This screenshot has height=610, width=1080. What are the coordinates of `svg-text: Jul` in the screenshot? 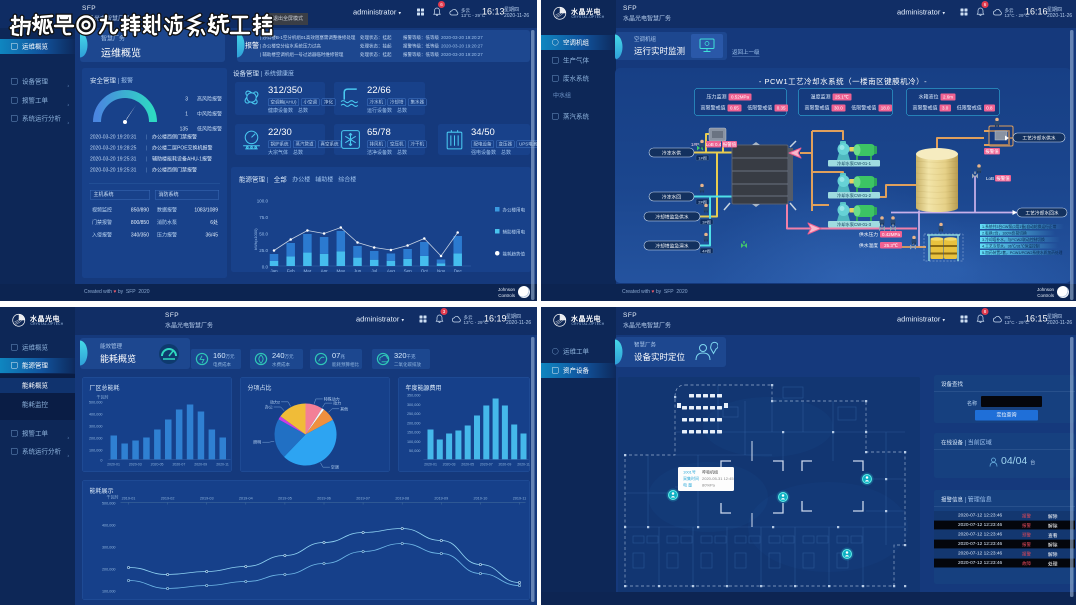 It's located at (374, 271).